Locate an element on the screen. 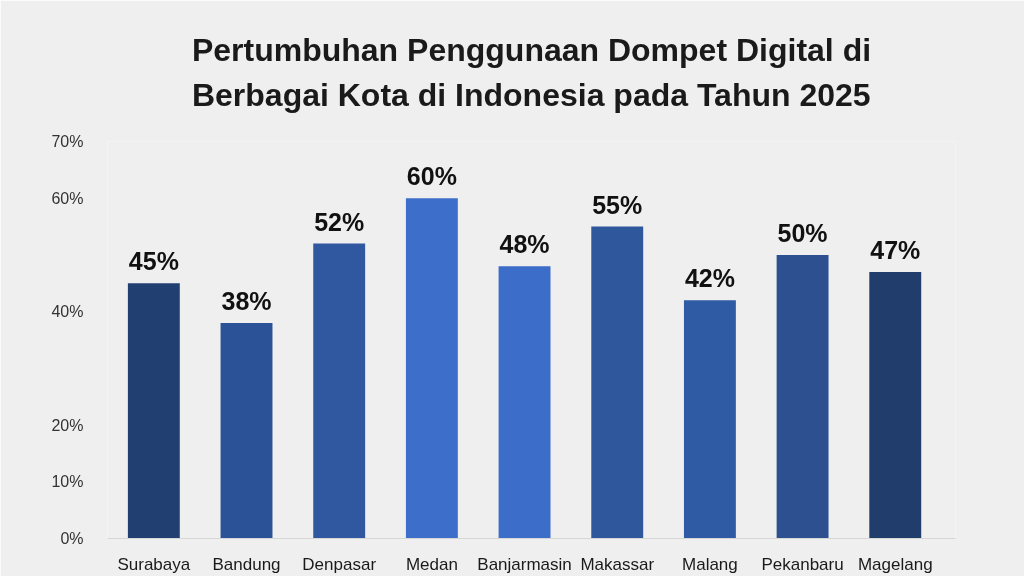 The width and height of the screenshot is (1024, 576). data-label: 48% is located at coordinates (524, 244).